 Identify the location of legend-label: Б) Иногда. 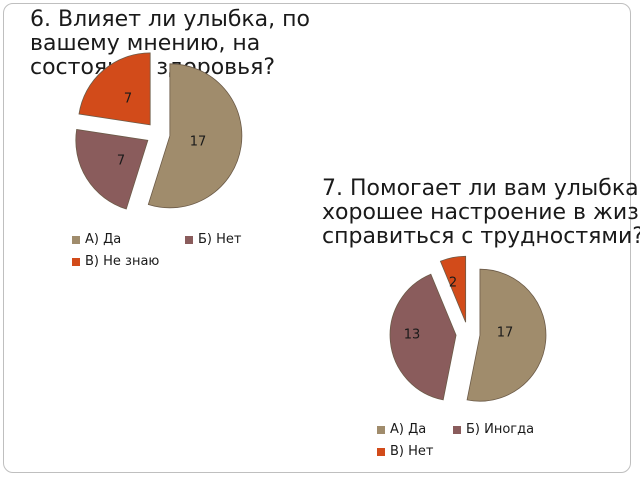
(500, 429).